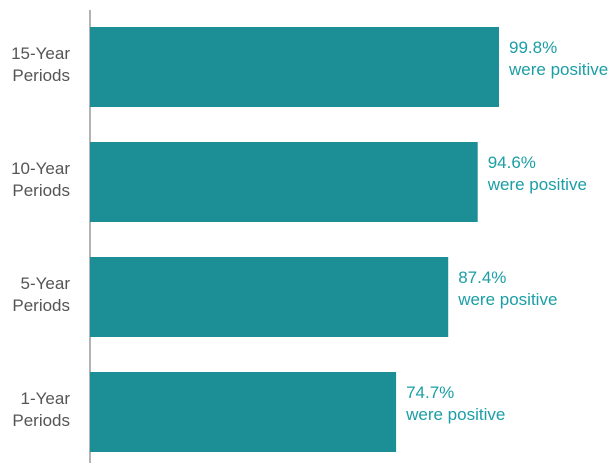 The width and height of the screenshot is (610, 463). I want to click on category-label-2-0: 5-Year, so click(46, 283).